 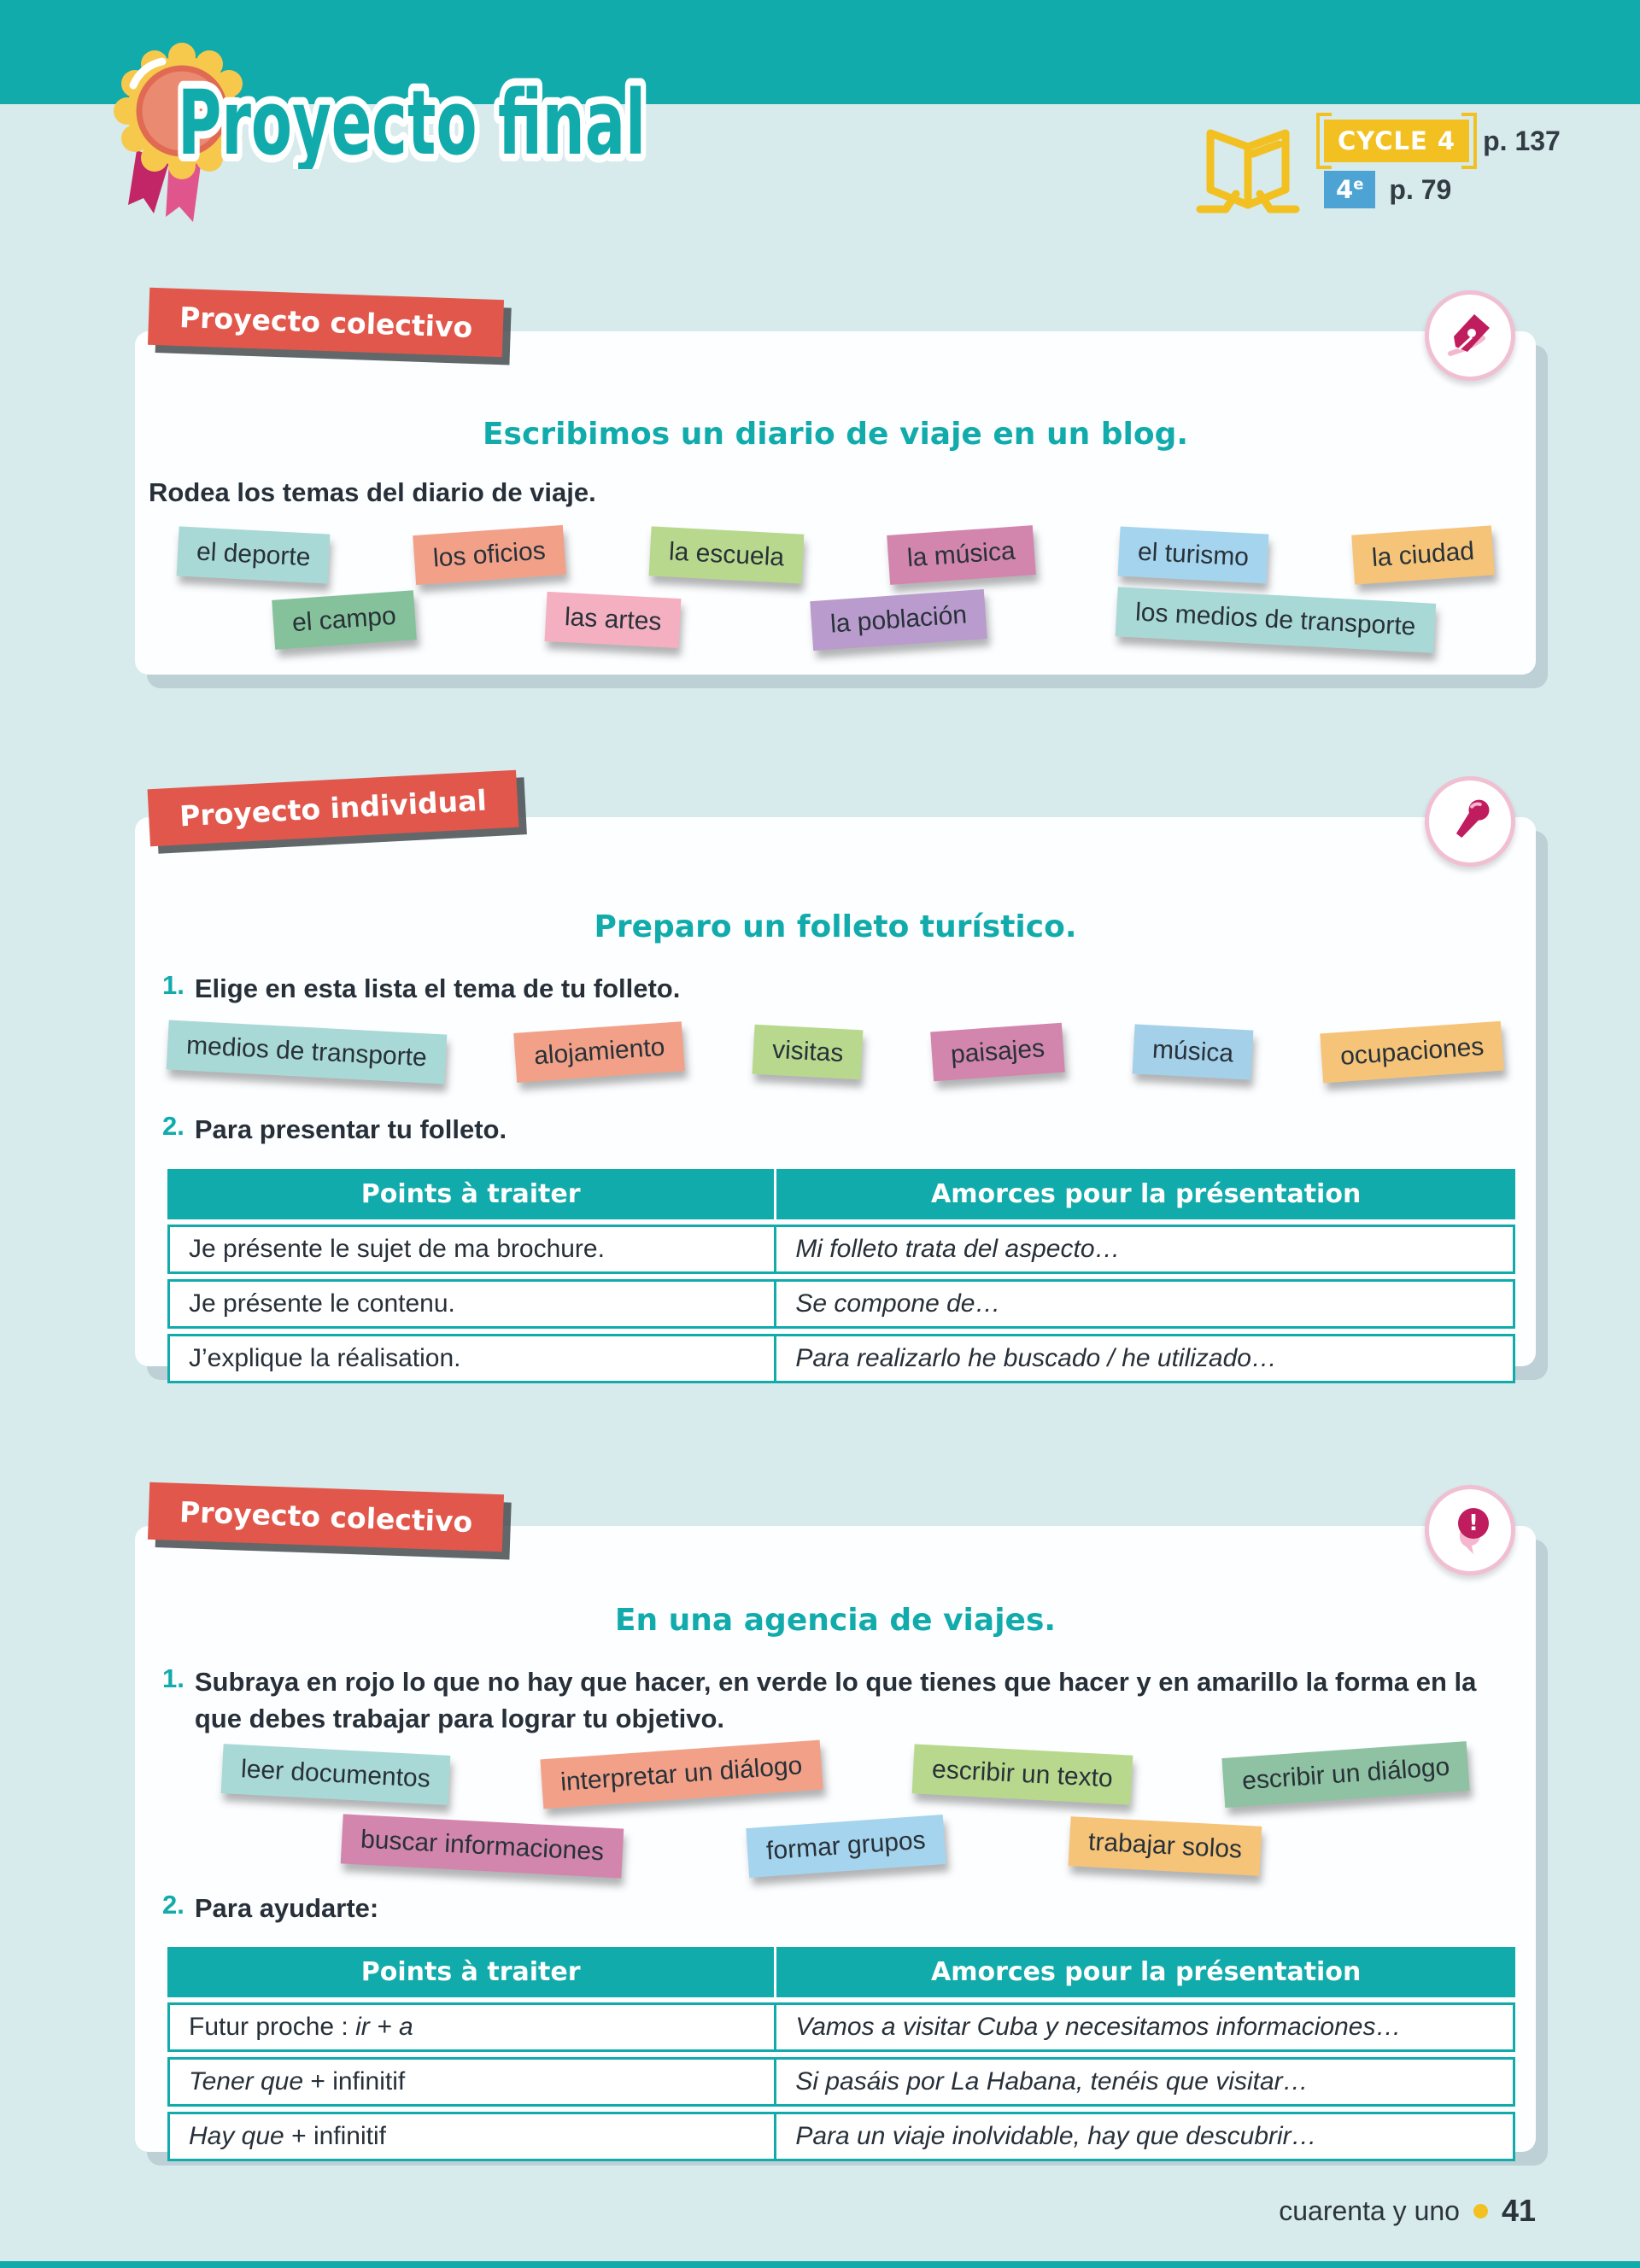 I want to click on page-title-text: Proyecto final, so click(x=412, y=120).